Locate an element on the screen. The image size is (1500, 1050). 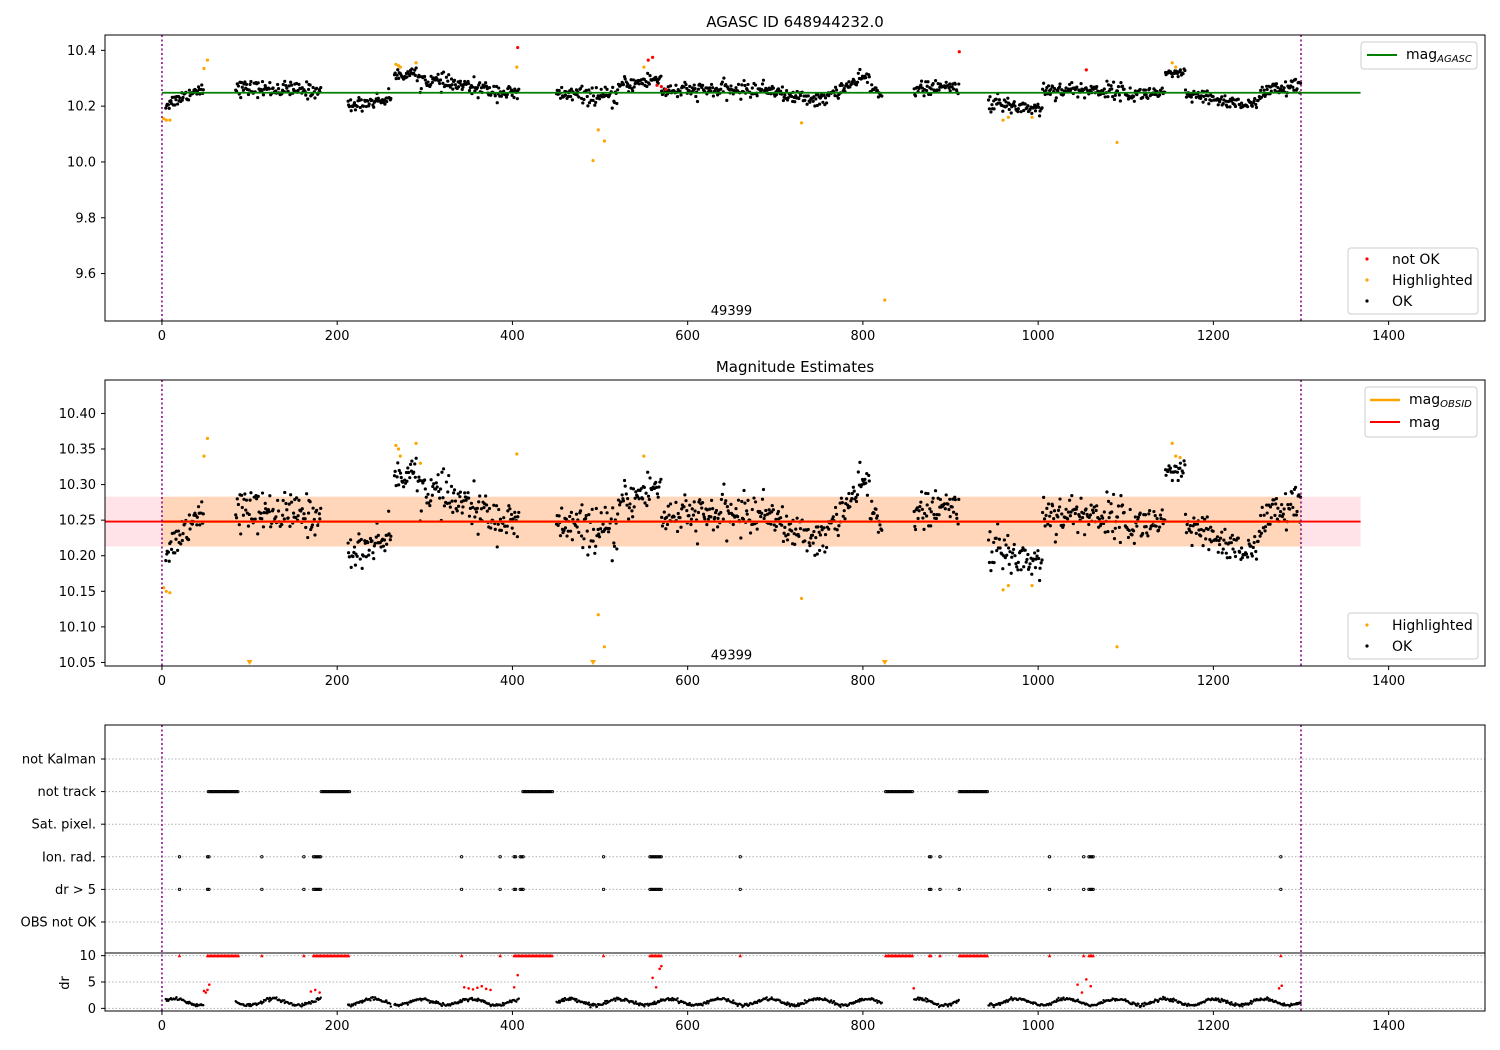
dr-high-point is located at coordinates (468, 988).